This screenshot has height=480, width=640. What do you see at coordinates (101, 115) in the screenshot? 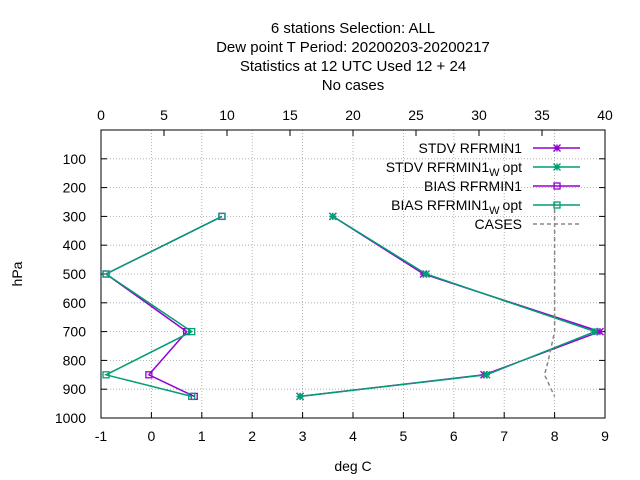
I see `x2-tick-label: 0` at bounding box center [101, 115].